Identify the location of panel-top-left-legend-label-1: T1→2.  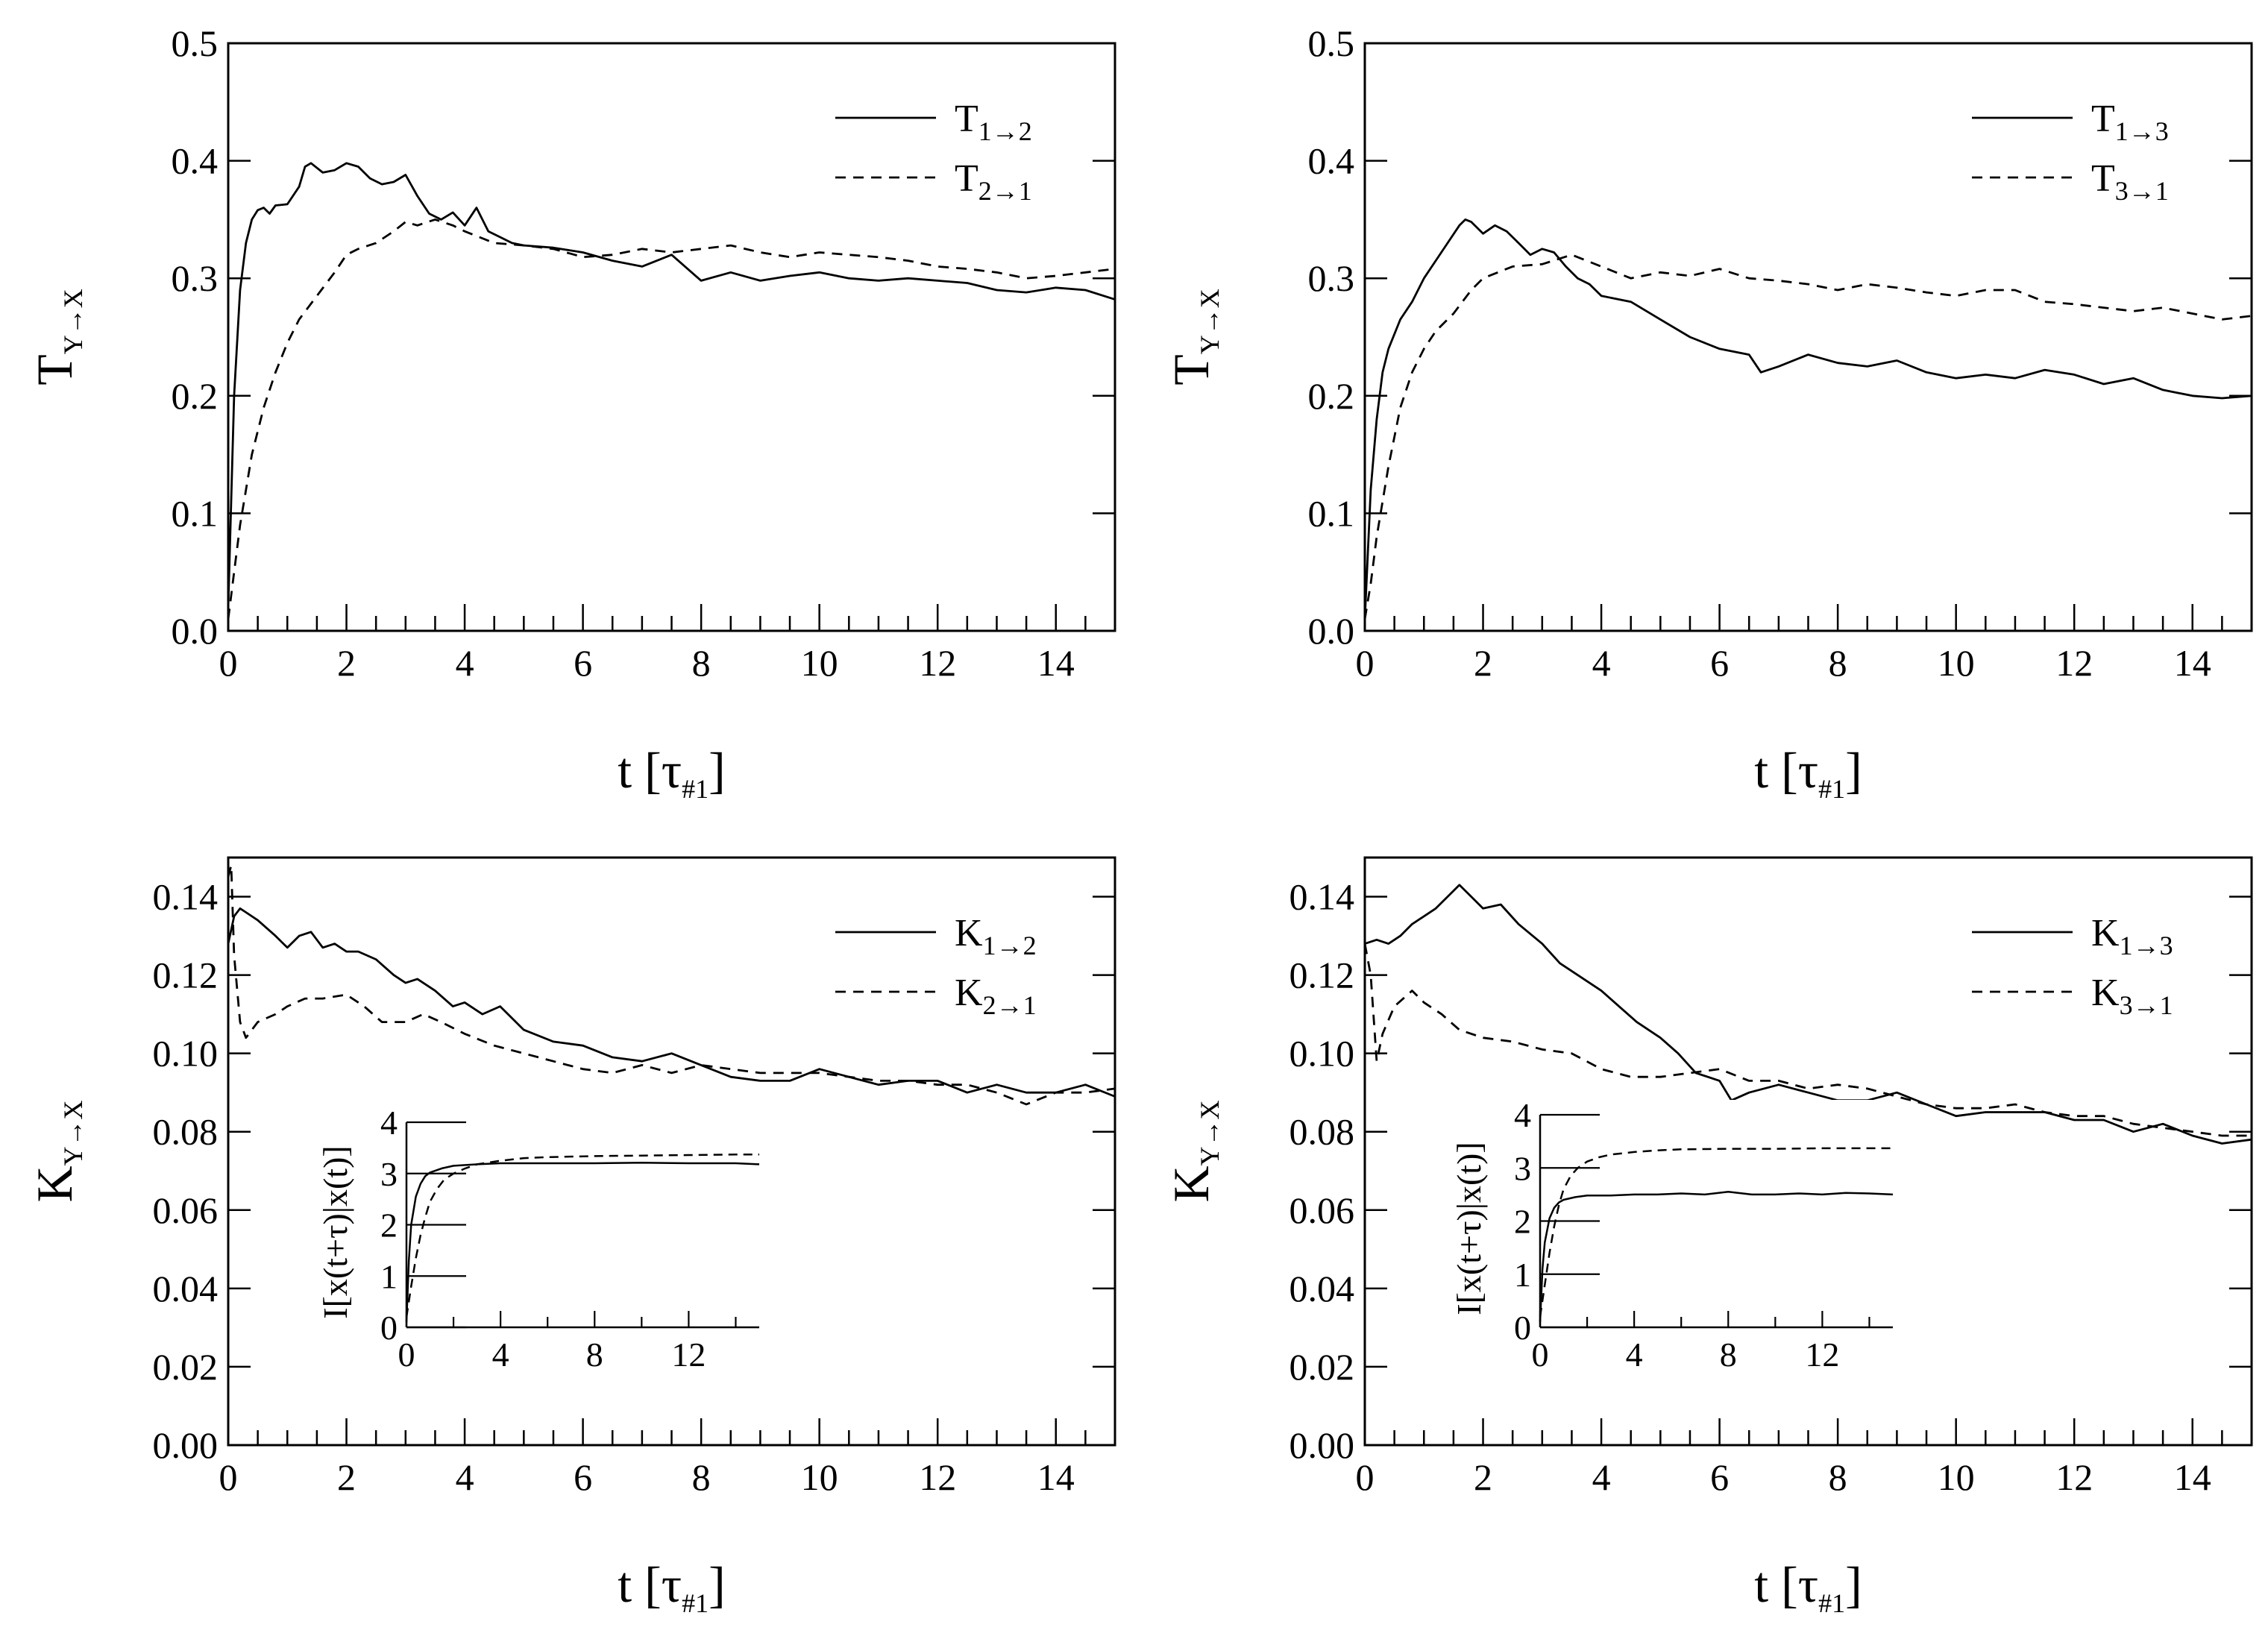
(994, 122).